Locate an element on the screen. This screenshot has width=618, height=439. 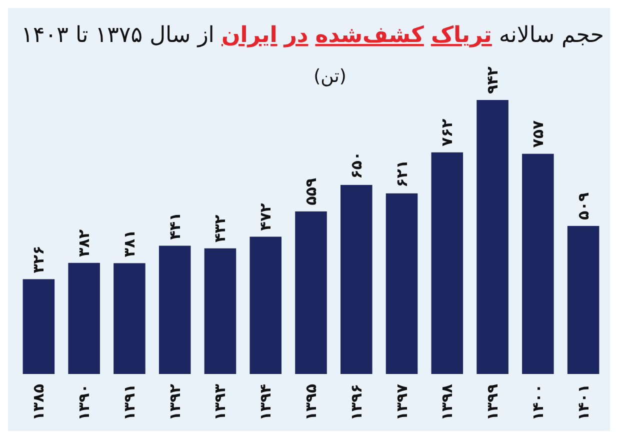
data-label: ۶۵۰ is located at coordinates (356, 165).